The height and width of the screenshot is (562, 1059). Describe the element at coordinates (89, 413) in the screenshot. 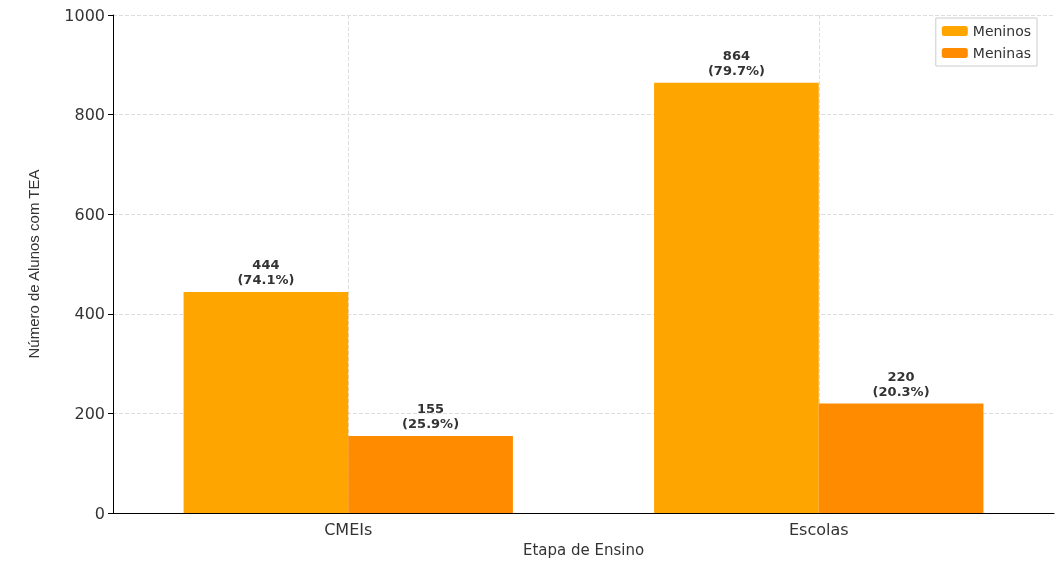

I see `y-tick-label: 200` at that location.